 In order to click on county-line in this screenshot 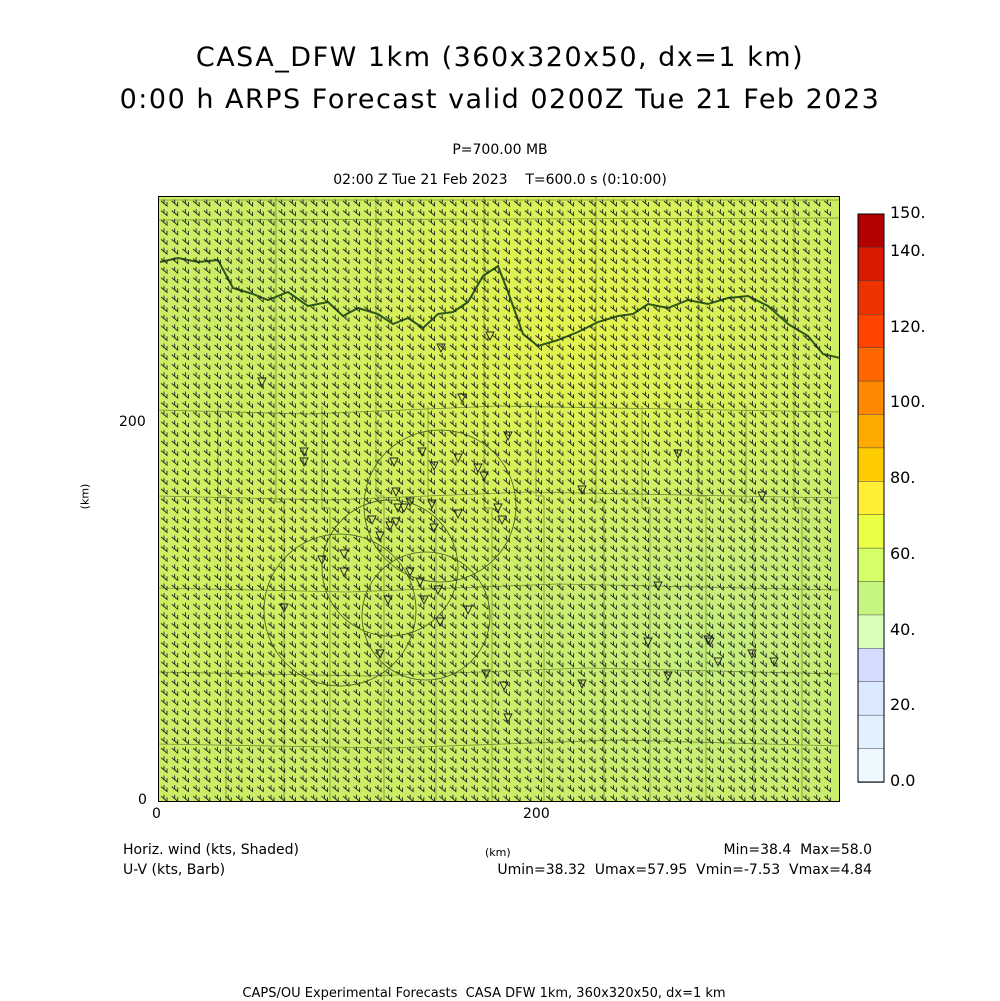, I will do `click(499, 744)`.